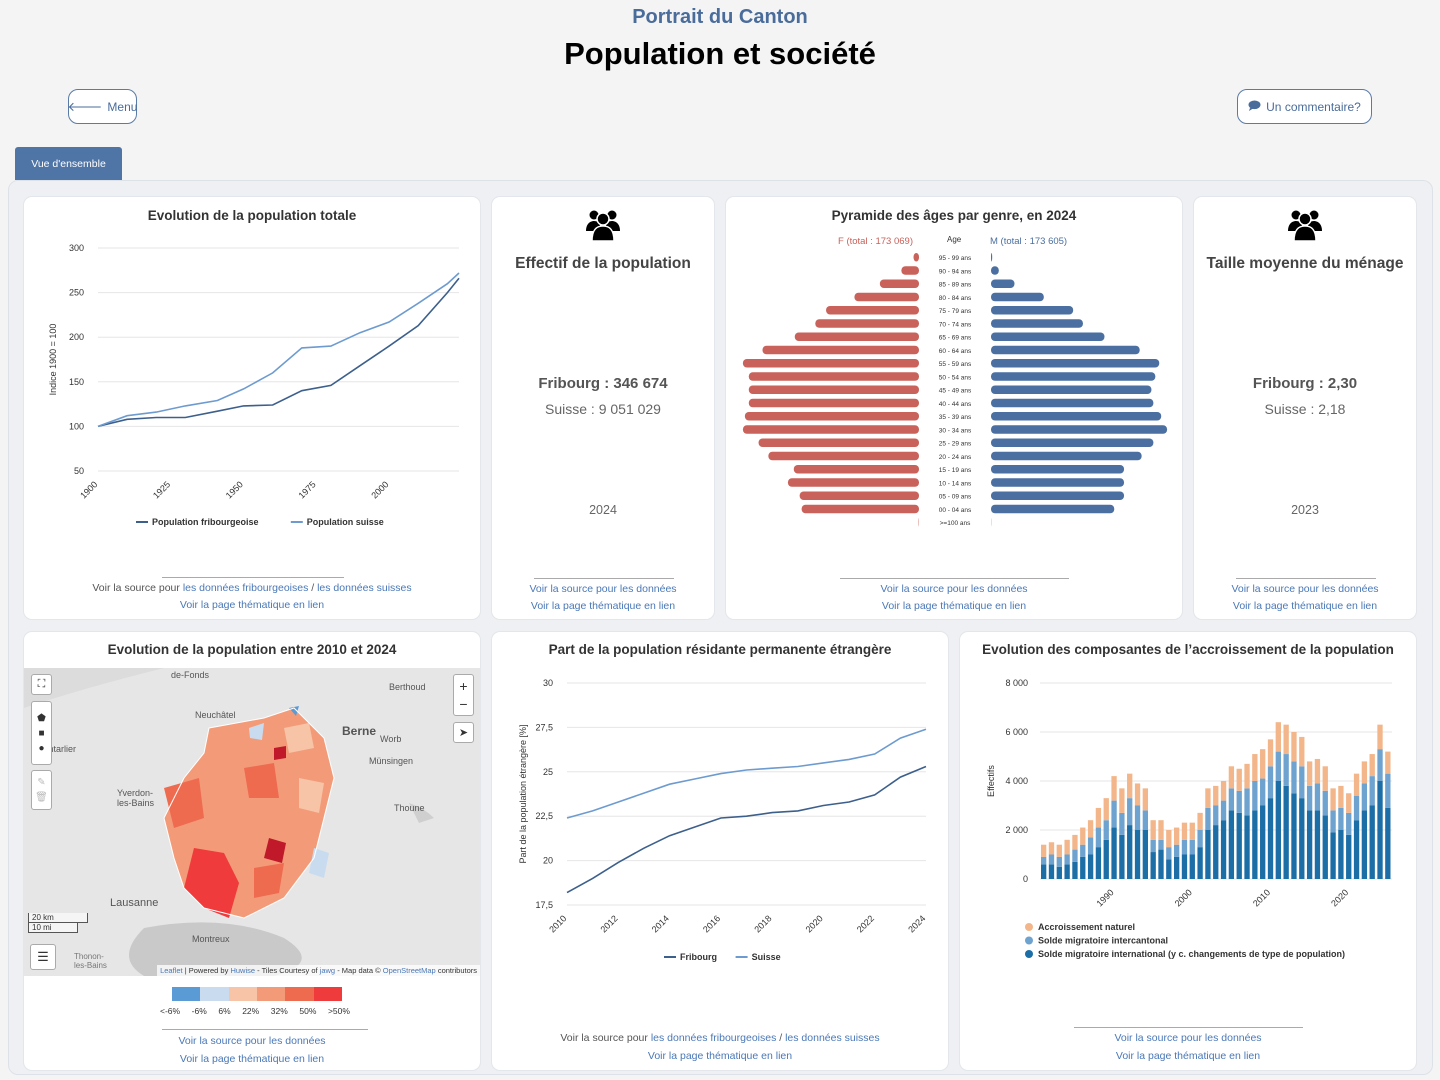 The height and width of the screenshot is (1080, 1440). Describe the element at coordinates (409, 970) in the screenshot. I see `osm-link: OpenStreetMap` at that location.